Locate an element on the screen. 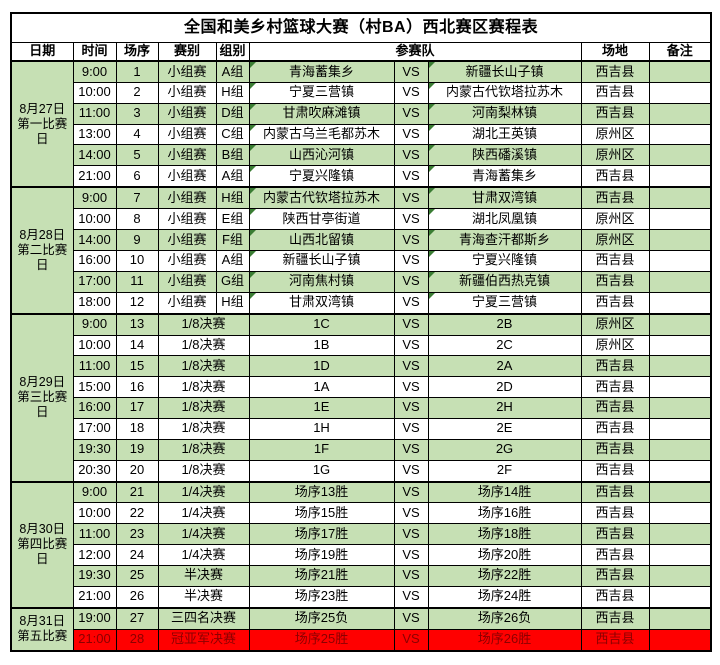  match-no-cell: 5 is located at coordinates (137, 155).